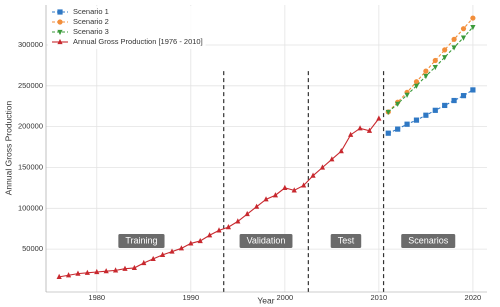 Image resolution: width=500 pixels, height=307 pixels. What do you see at coordinates (127, 27) in the screenshot?
I see `legend-box` at bounding box center [127, 27].